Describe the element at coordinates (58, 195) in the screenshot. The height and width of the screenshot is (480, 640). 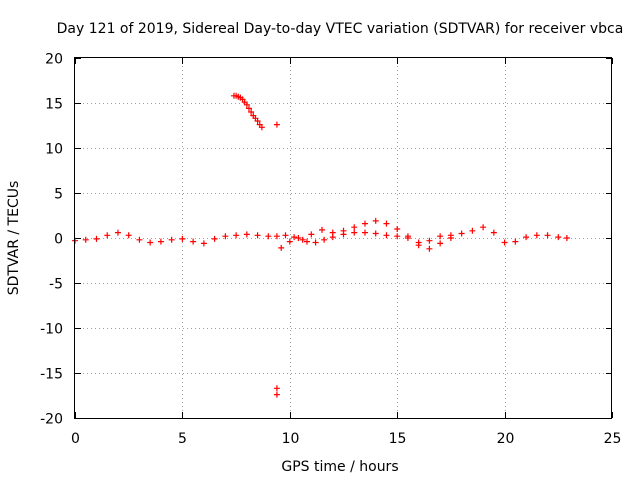
I see `y-tick-label: 5` at that location.